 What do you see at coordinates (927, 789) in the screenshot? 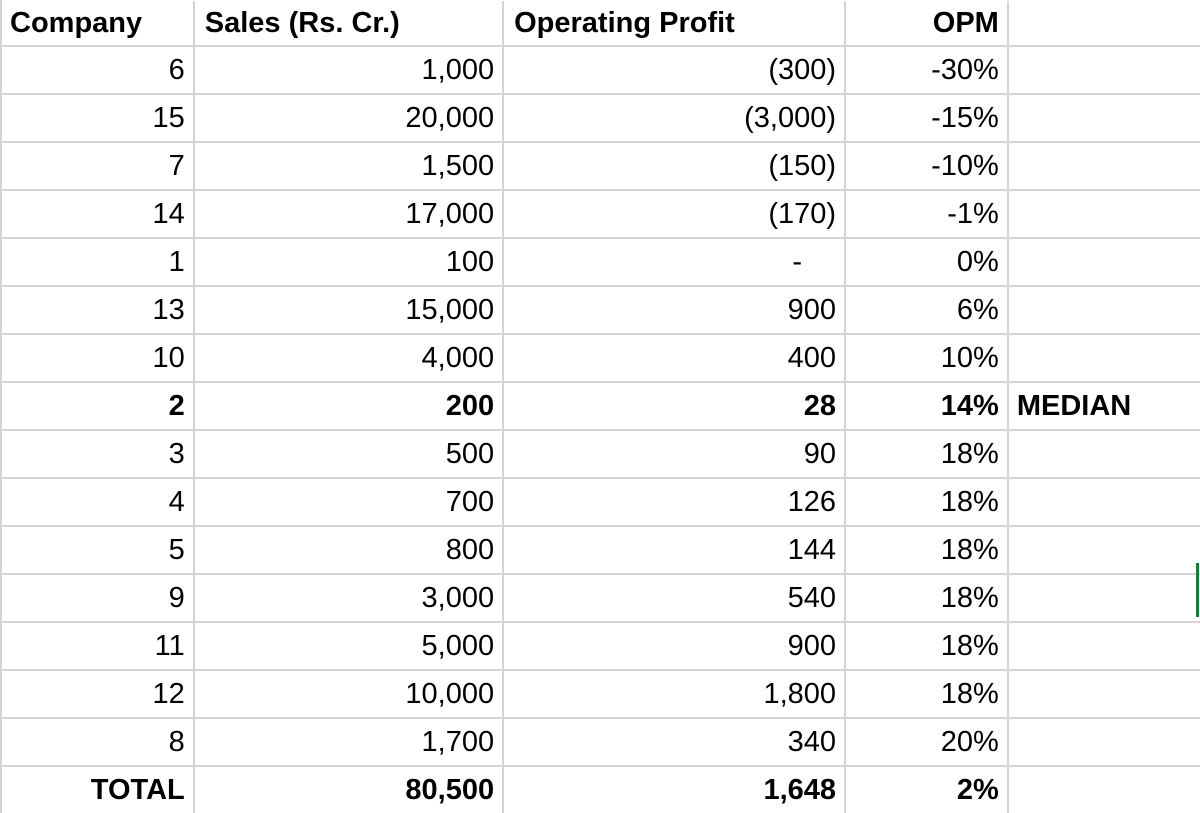
I see `total-opm: 2%` at bounding box center [927, 789].